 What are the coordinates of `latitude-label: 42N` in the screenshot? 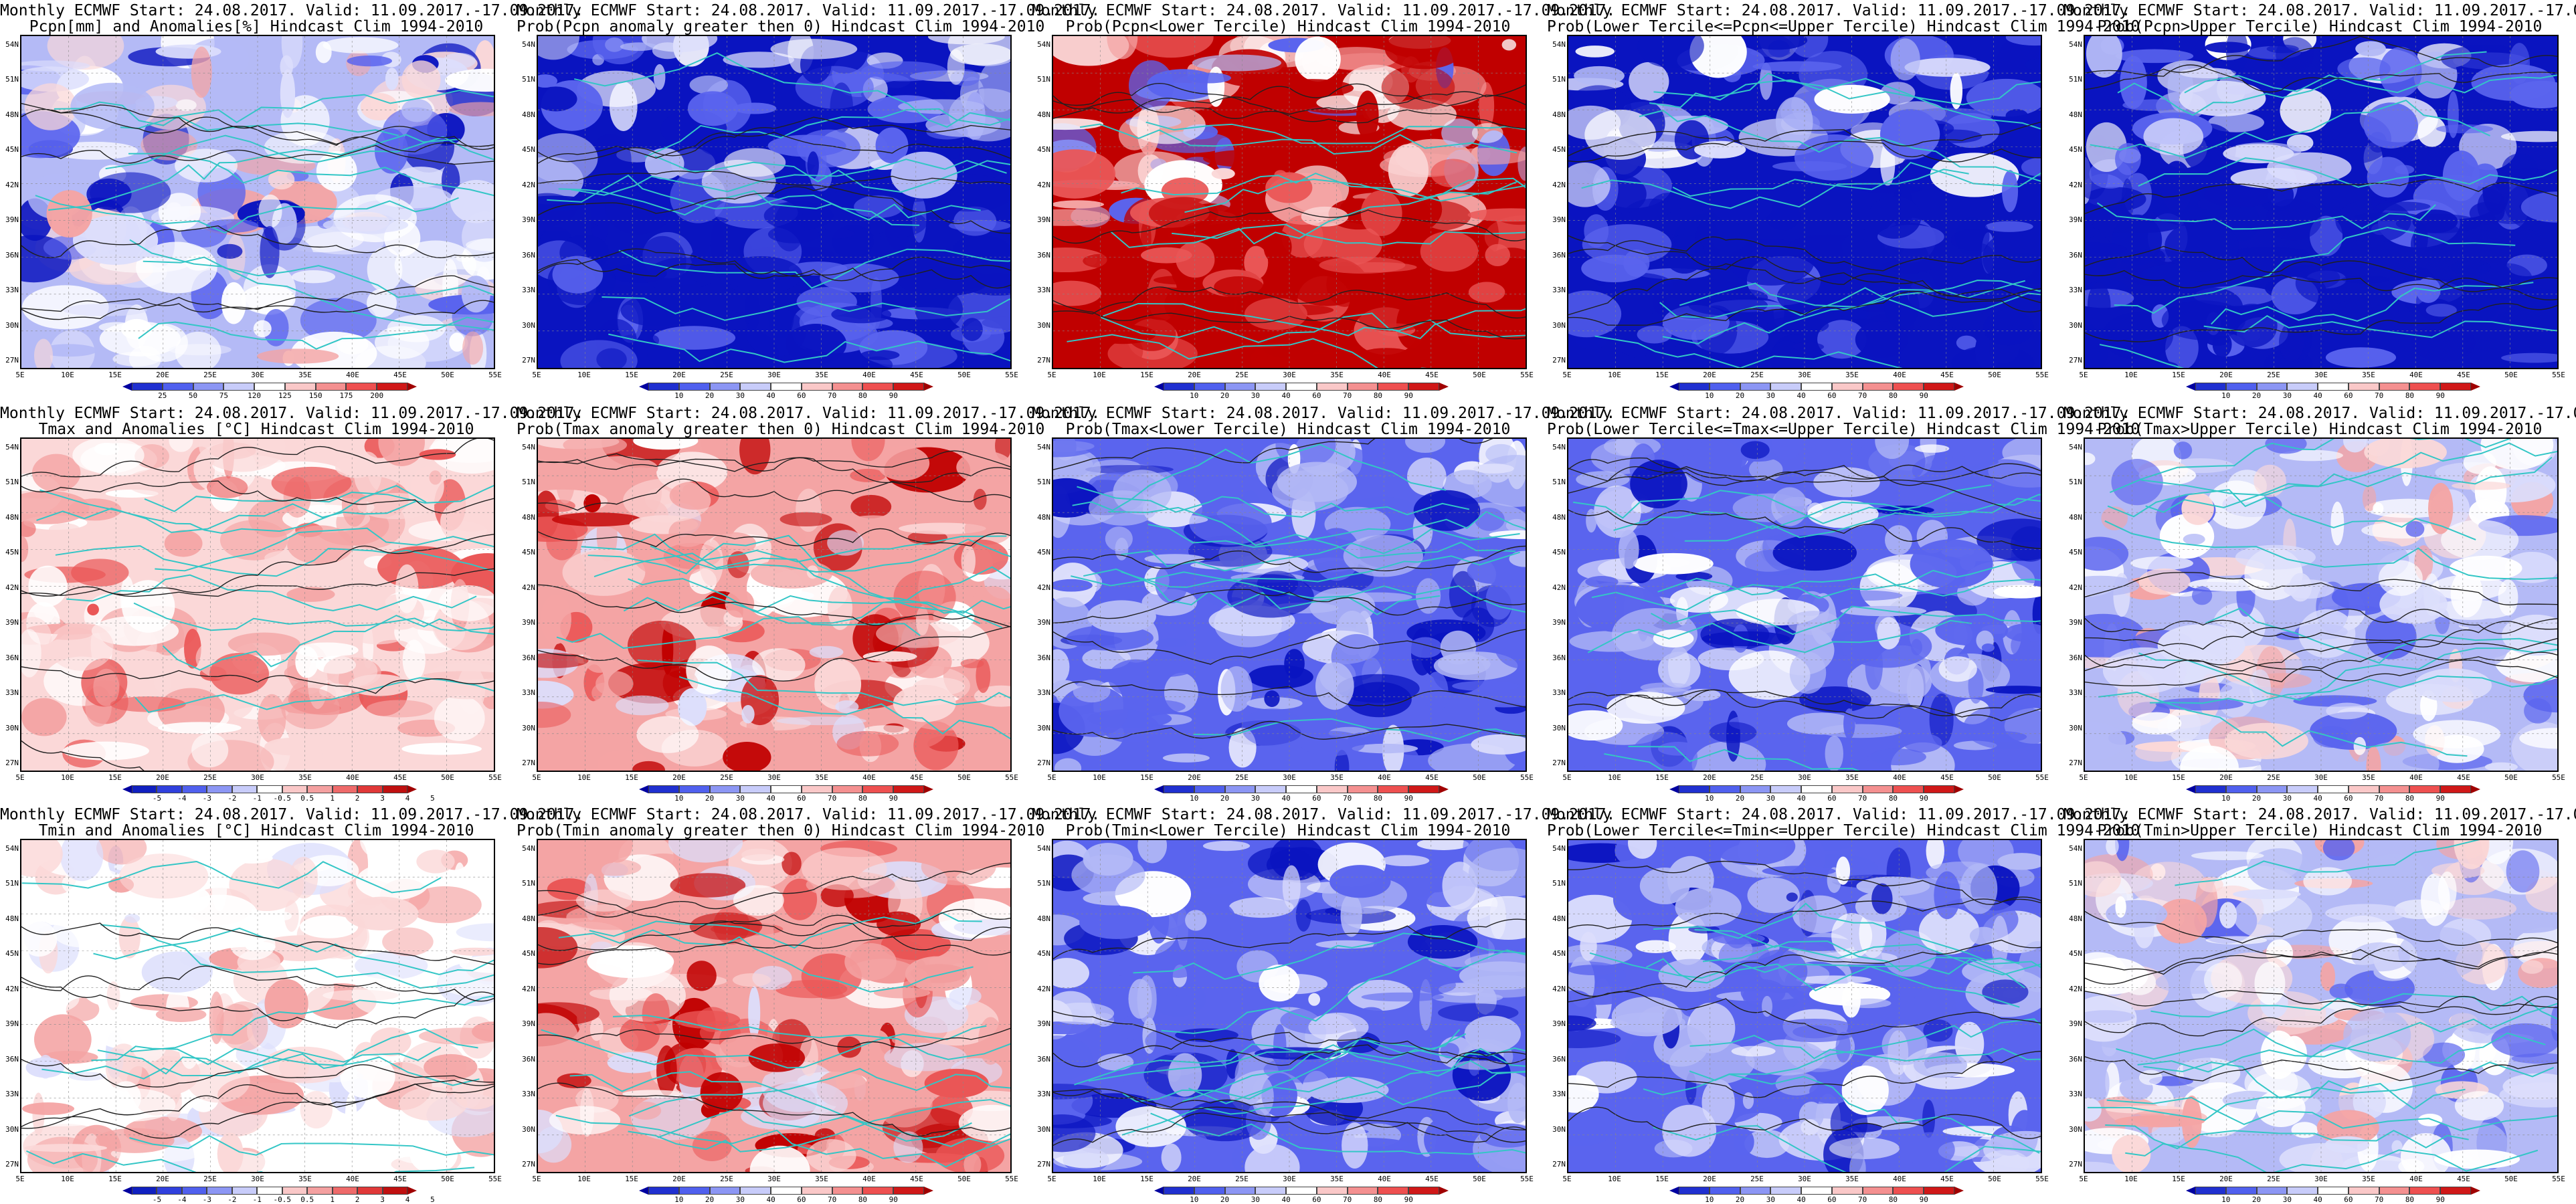 It's located at (1559, 587).